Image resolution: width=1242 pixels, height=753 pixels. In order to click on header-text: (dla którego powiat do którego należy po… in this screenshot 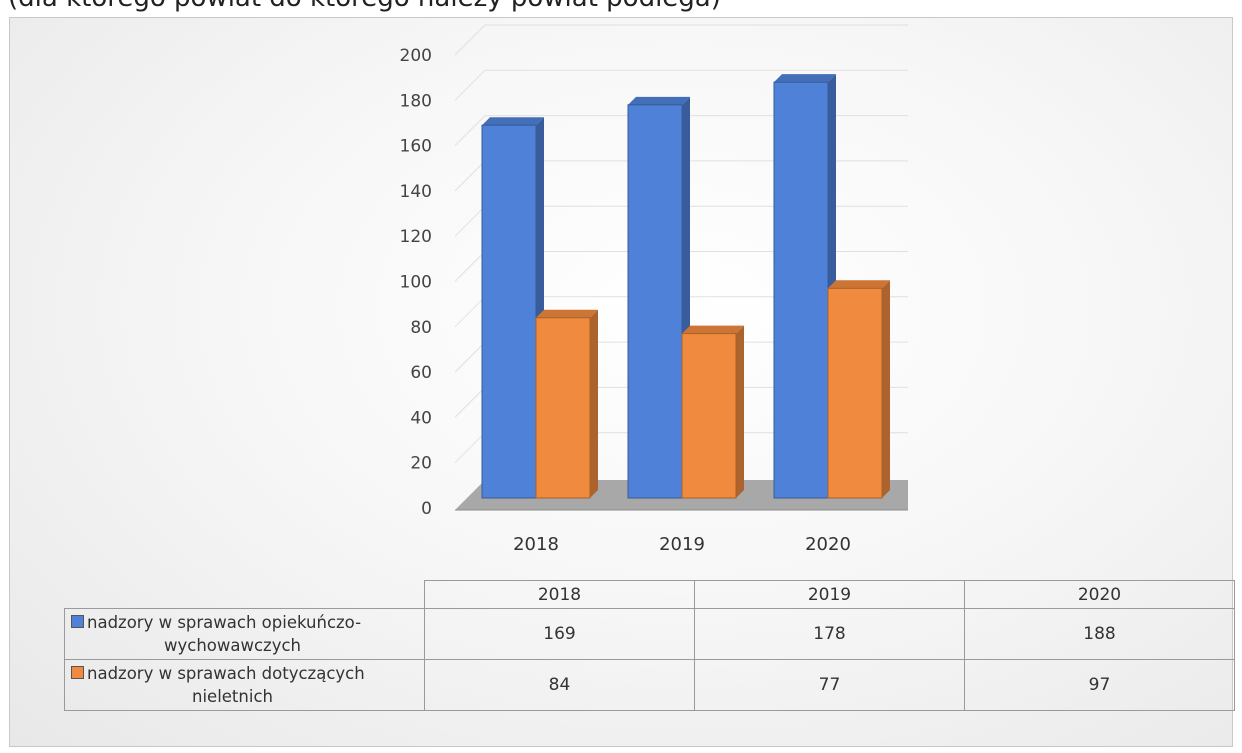, I will do `click(621, 8)`.